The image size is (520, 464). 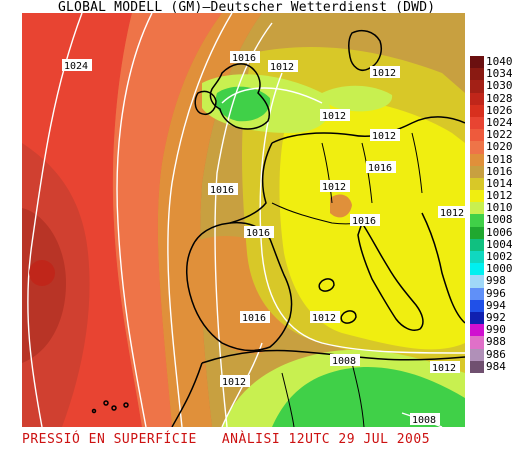 What do you see at coordinates (499, 220) in the screenshot?
I see `legend-label: 1008` at bounding box center [499, 220].